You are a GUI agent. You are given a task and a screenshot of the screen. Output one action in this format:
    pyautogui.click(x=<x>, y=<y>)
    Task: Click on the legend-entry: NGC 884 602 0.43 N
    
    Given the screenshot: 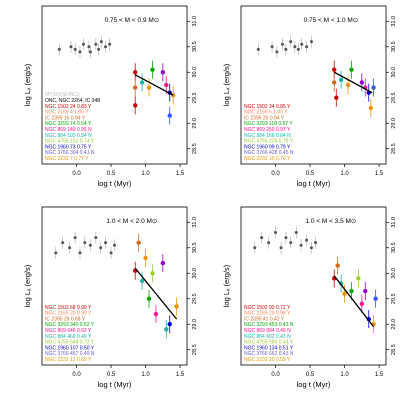 What is the action you would take?
    pyautogui.click(x=267, y=337)
    